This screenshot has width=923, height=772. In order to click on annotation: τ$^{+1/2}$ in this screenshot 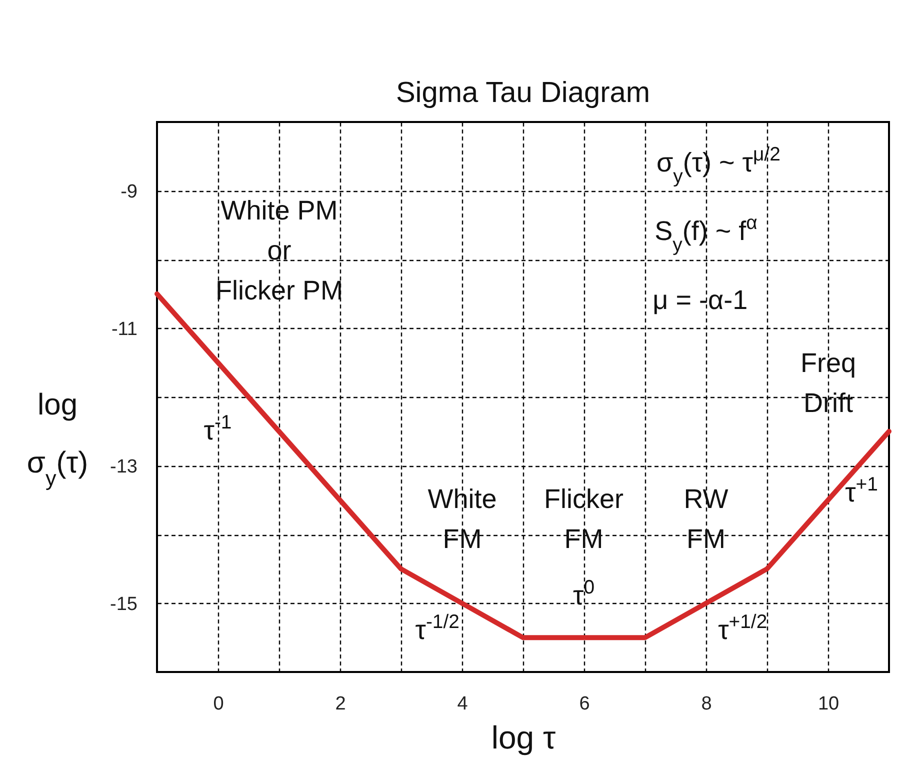, I will do `click(743, 627)`.